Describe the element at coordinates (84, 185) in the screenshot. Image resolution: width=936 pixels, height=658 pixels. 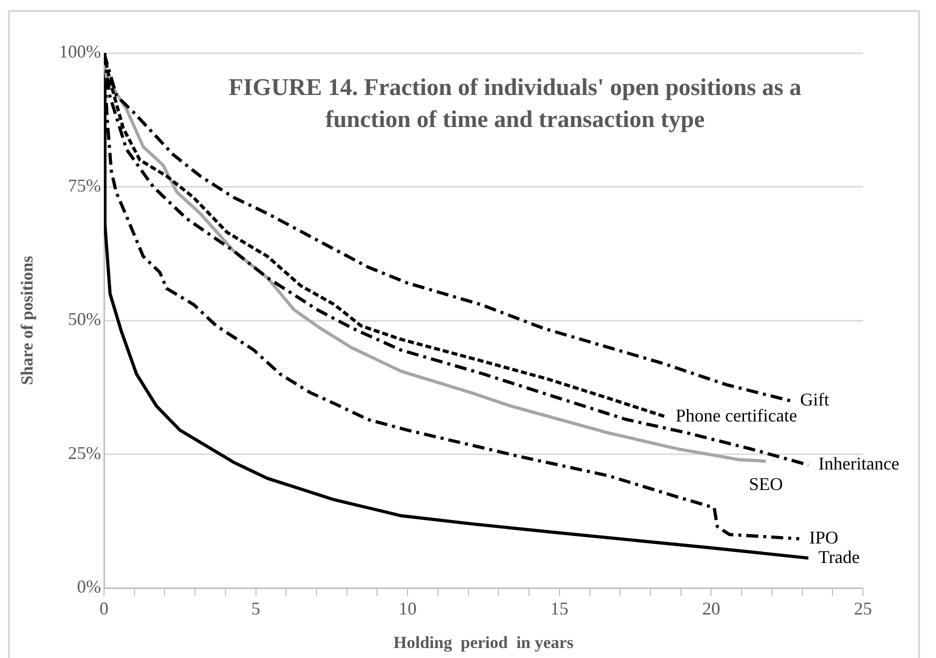
I see `y-tick-label: 75%` at that location.